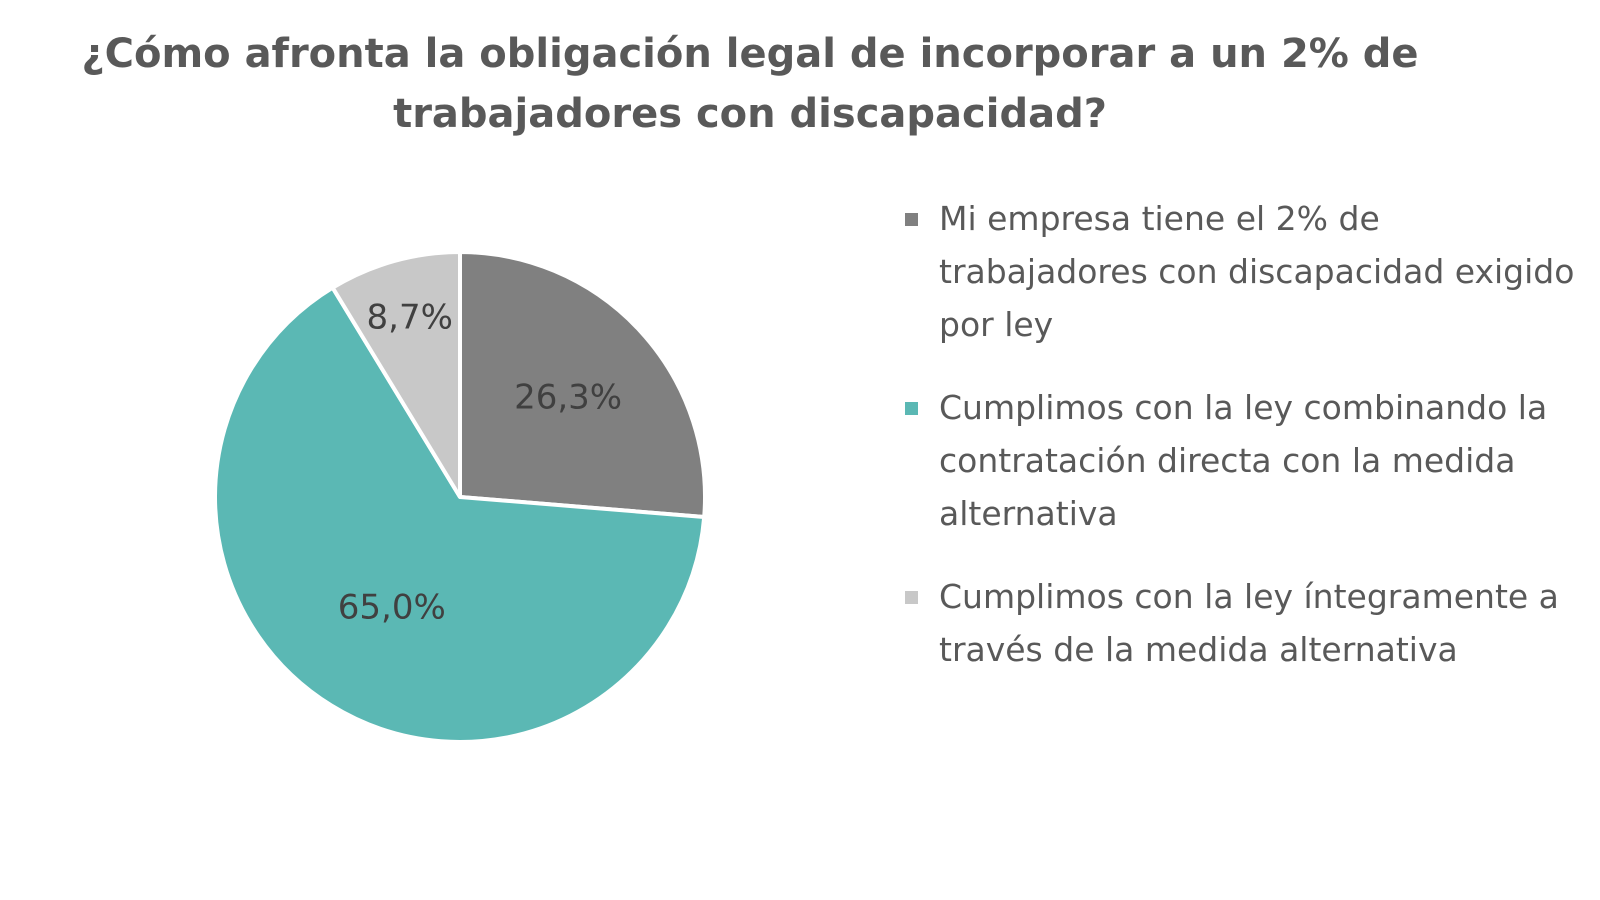 The image size is (1600, 900). I want to click on legend-swatch-own-staff, so click(911, 219).